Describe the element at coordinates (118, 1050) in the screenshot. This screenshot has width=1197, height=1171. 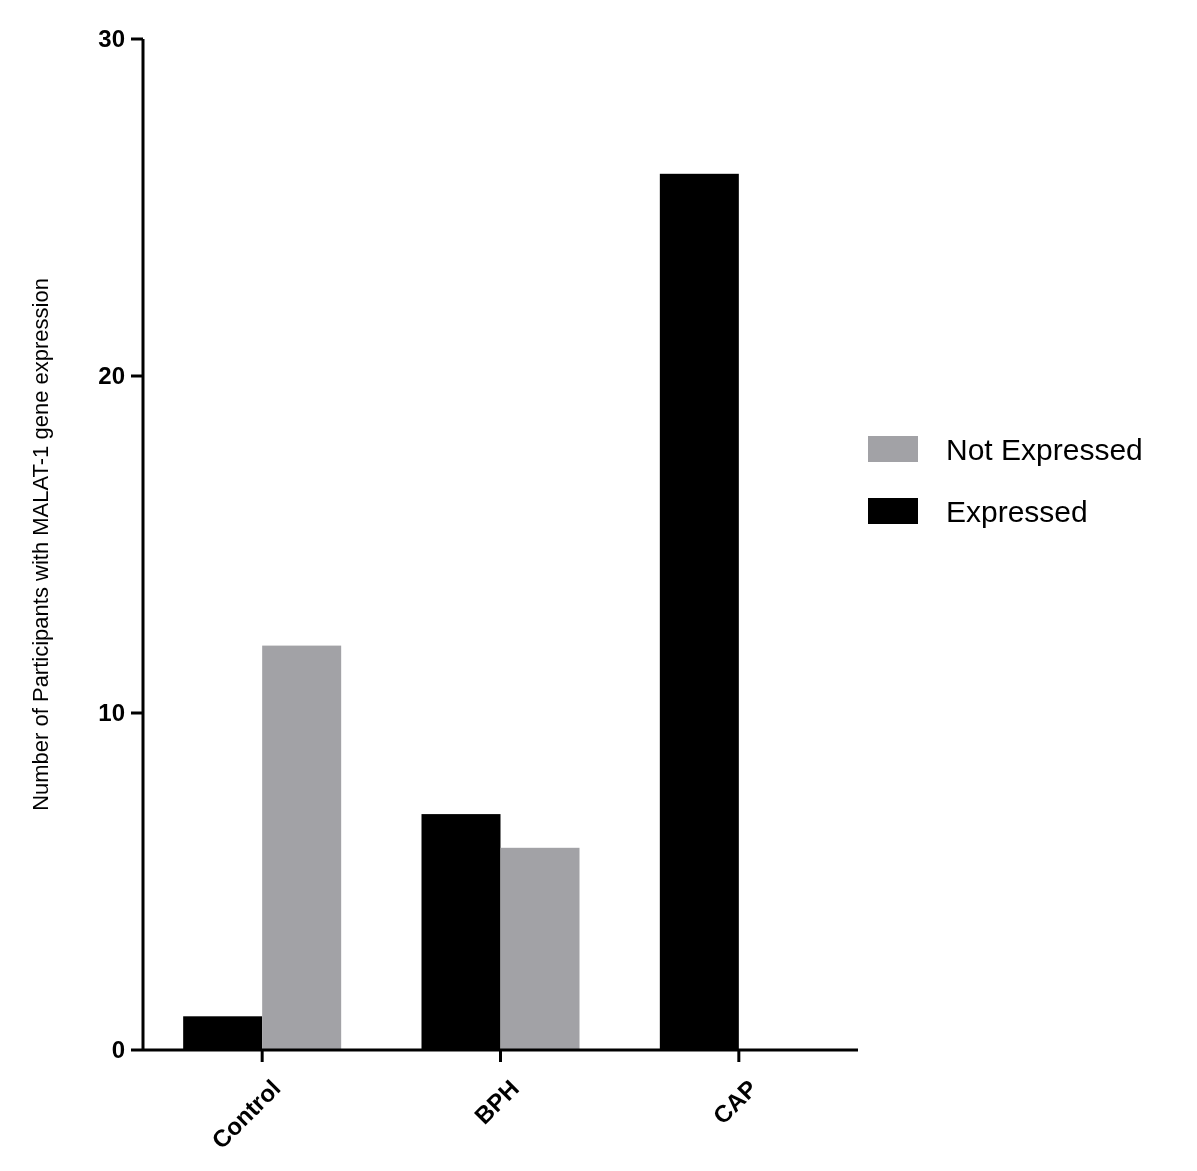
I see `y-tick-label: 0` at that location.